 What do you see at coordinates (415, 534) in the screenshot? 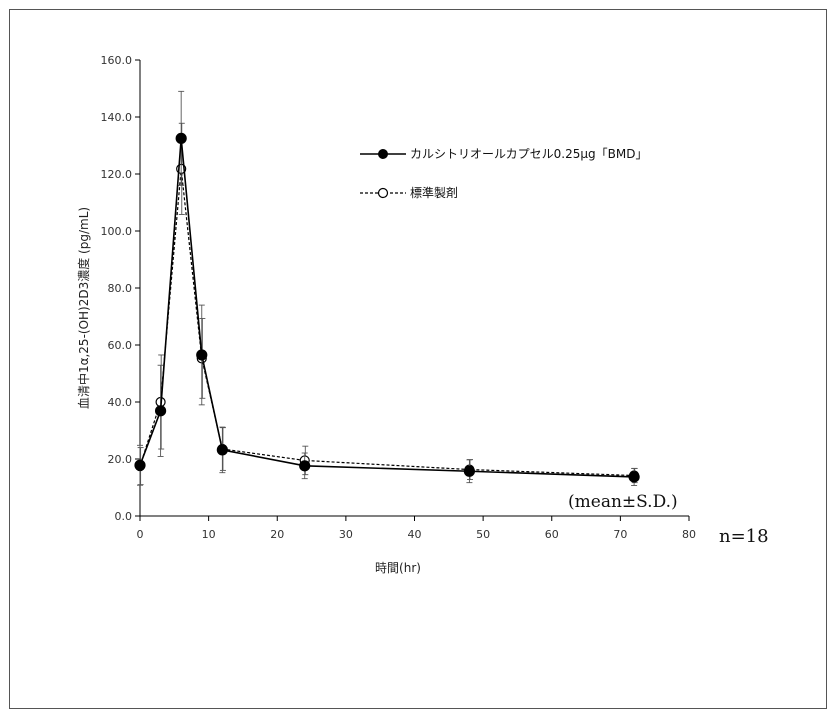
I see `x-tick-label: 40` at bounding box center [415, 534].